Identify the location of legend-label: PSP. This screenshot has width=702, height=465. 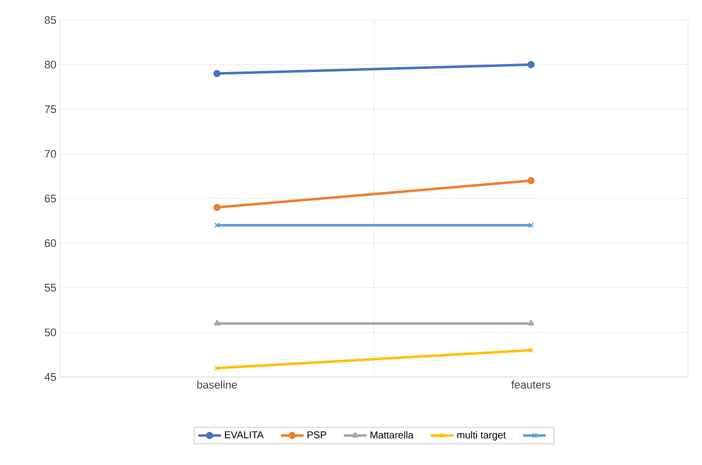
(317, 434).